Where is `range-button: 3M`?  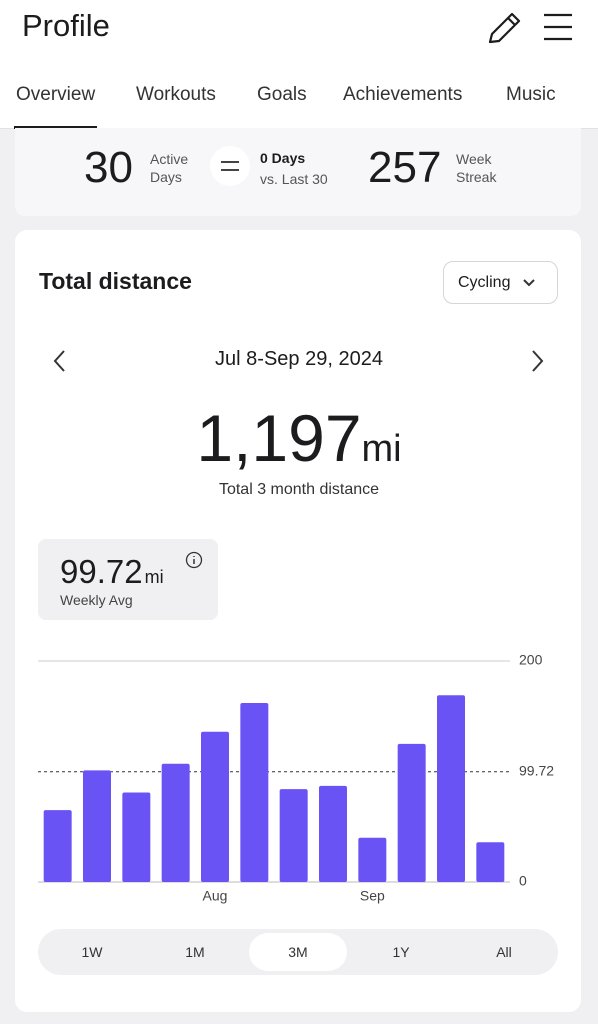
range-button: 3M is located at coordinates (298, 952).